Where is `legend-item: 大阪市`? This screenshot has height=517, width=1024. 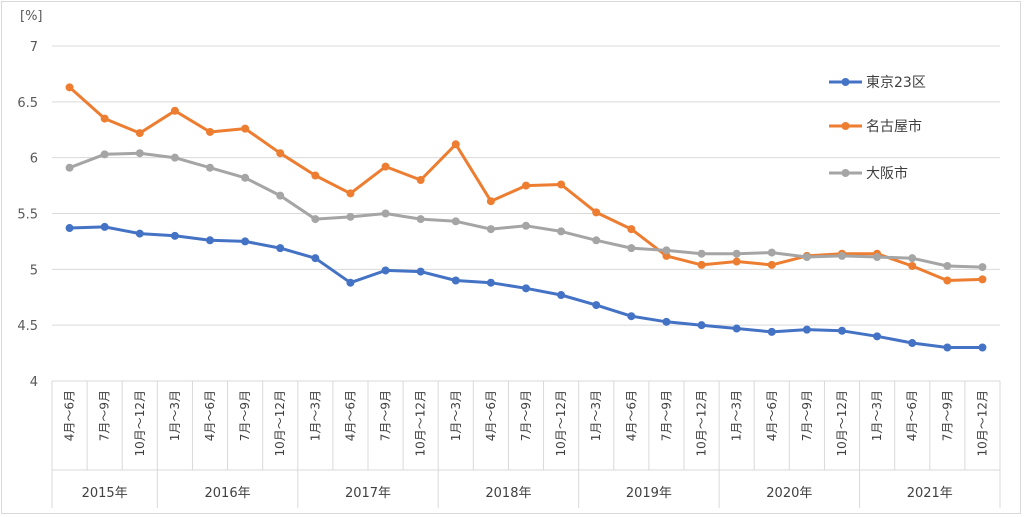 legend-item: 大阪市 is located at coordinates (868, 173).